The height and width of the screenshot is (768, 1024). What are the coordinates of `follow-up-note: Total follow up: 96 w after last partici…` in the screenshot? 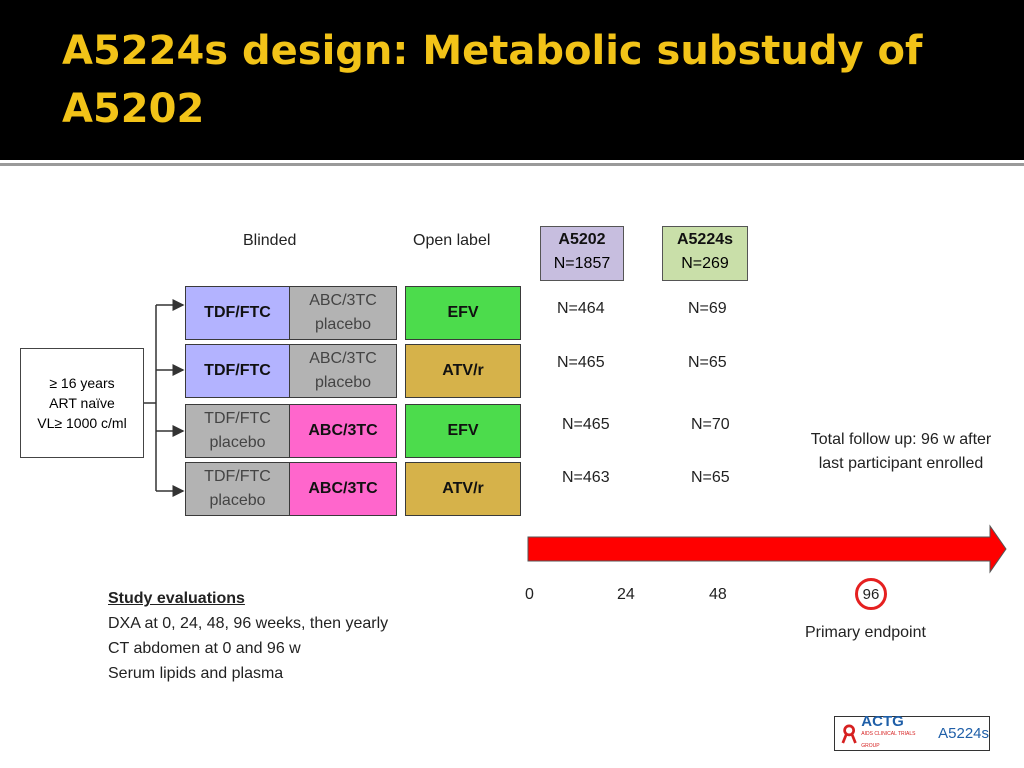 It's located at (901, 451).